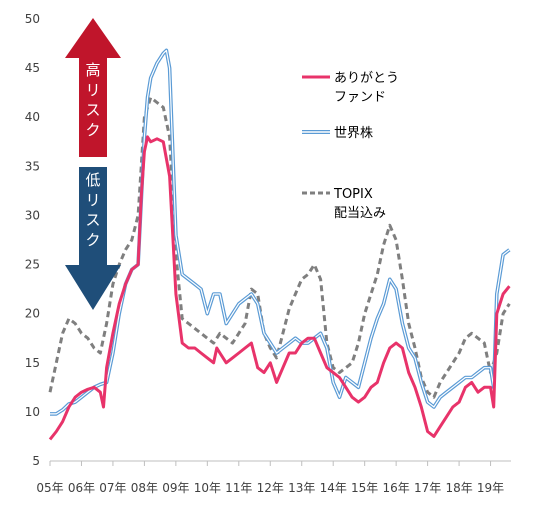  What do you see at coordinates (366, 88) in the screenshot?
I see `legend-label-arigatou-fund: ありがとうファンド` at bounding box center [366, 88].